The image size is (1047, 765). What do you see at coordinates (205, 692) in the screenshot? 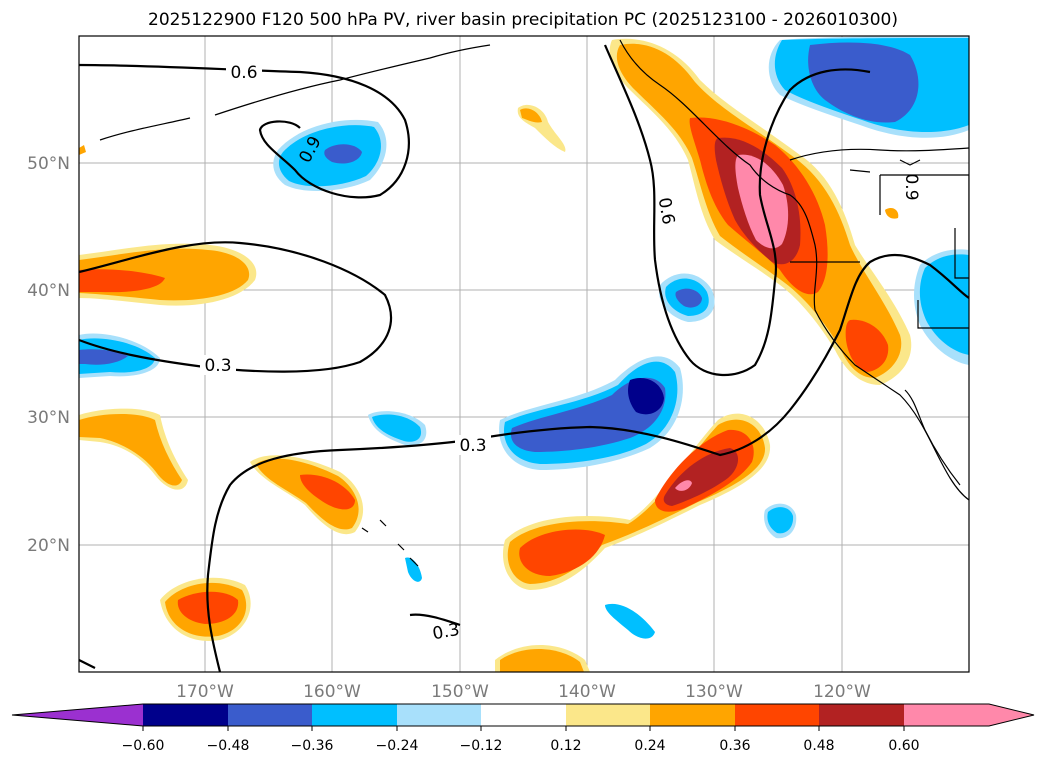
I see `lon-label-170w: 170°W` at bounding box center [205, 692].